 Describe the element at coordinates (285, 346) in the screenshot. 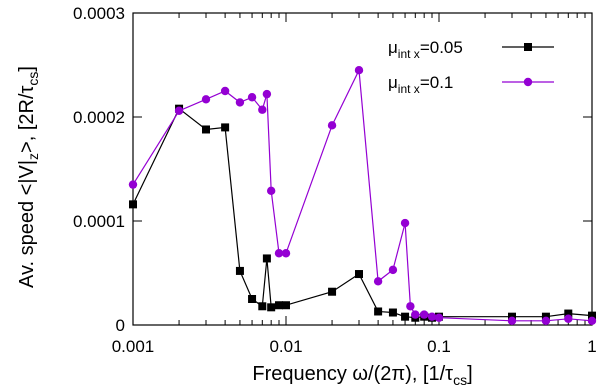

I see `x-tick-label: 0.01` at that location.